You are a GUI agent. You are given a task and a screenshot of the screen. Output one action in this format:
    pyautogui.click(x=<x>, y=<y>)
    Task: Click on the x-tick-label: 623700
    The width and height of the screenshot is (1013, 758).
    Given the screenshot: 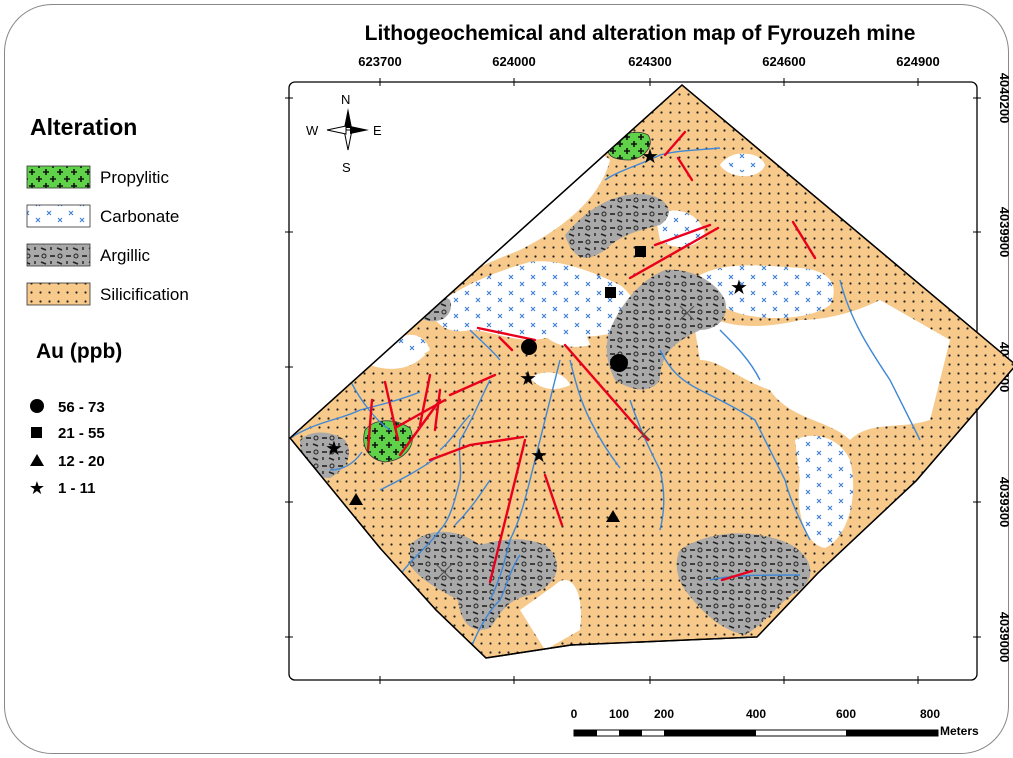 What is the action you would take?
    pyautogui.click(x=379, y=61)
    